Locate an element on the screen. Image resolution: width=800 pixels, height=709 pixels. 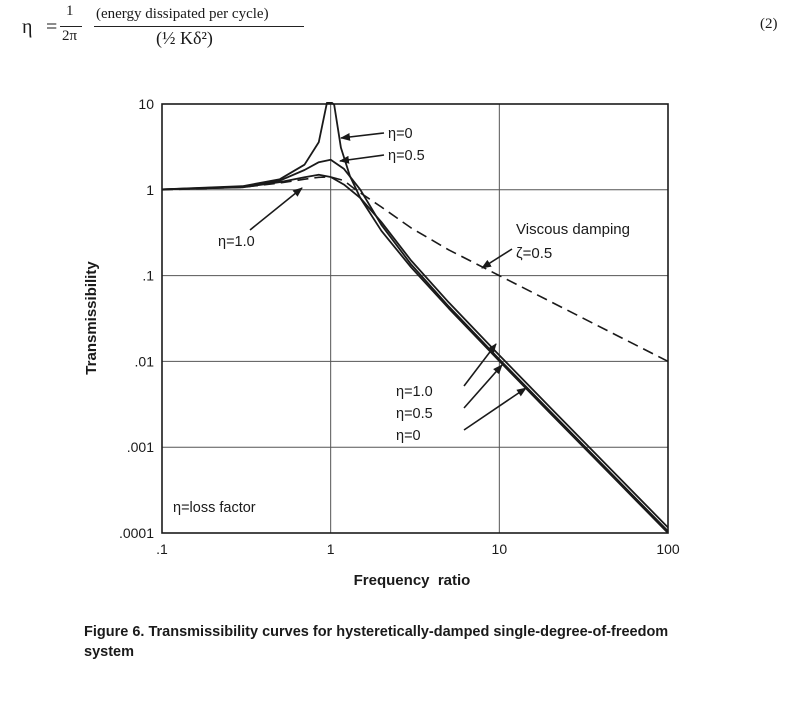
equation-equals: = is located at coordinates (52, 27).